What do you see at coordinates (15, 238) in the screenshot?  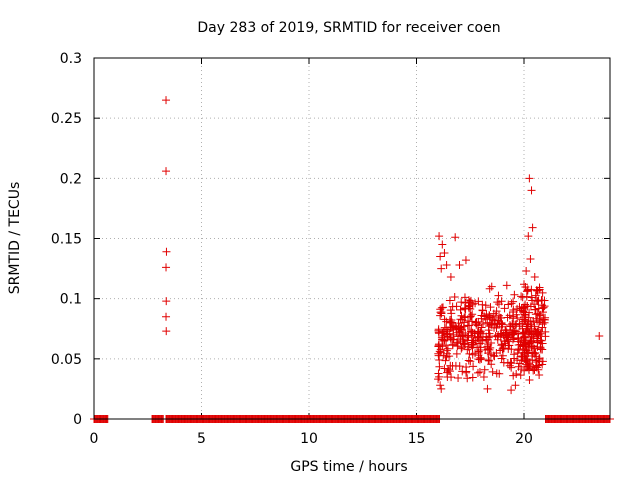 I see `y-axis-label: SRMTID / TECUs` at bounding box center [15, 238].